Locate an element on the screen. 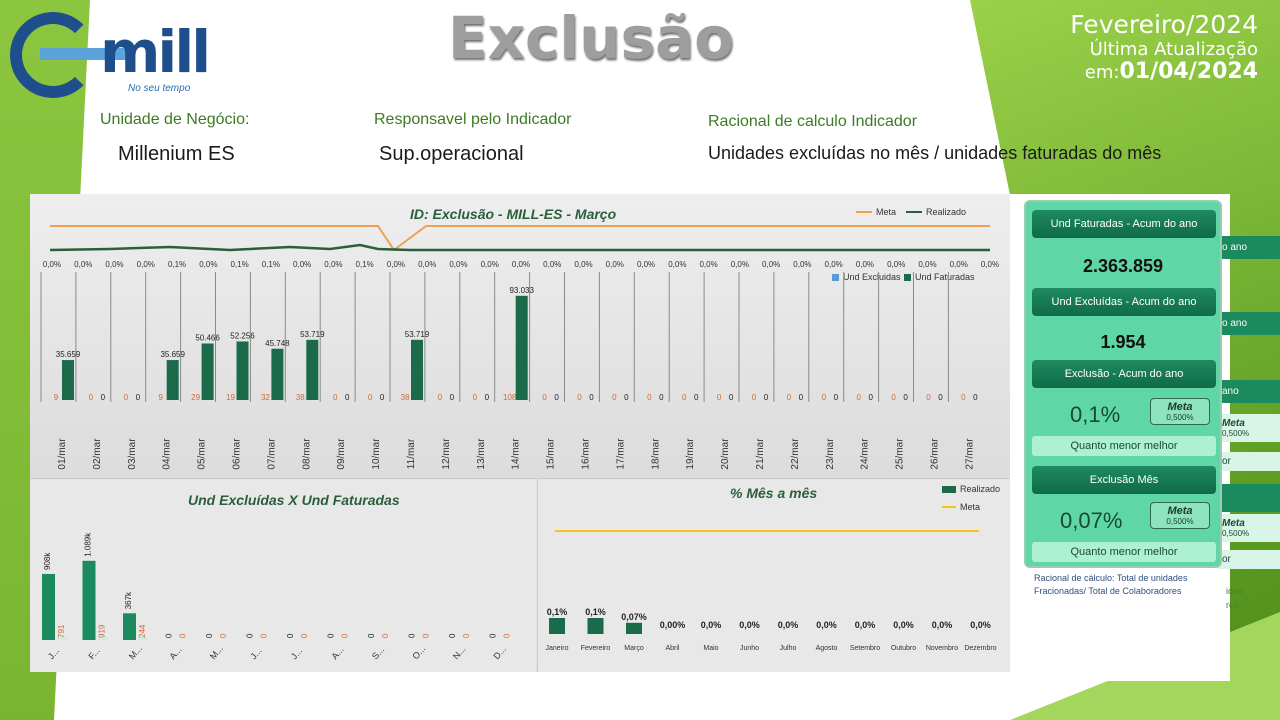 Image resolution: width=1280 pixels, height=720 pixels. day-axis-label: 18/mar is located at coordinates (655, 454).